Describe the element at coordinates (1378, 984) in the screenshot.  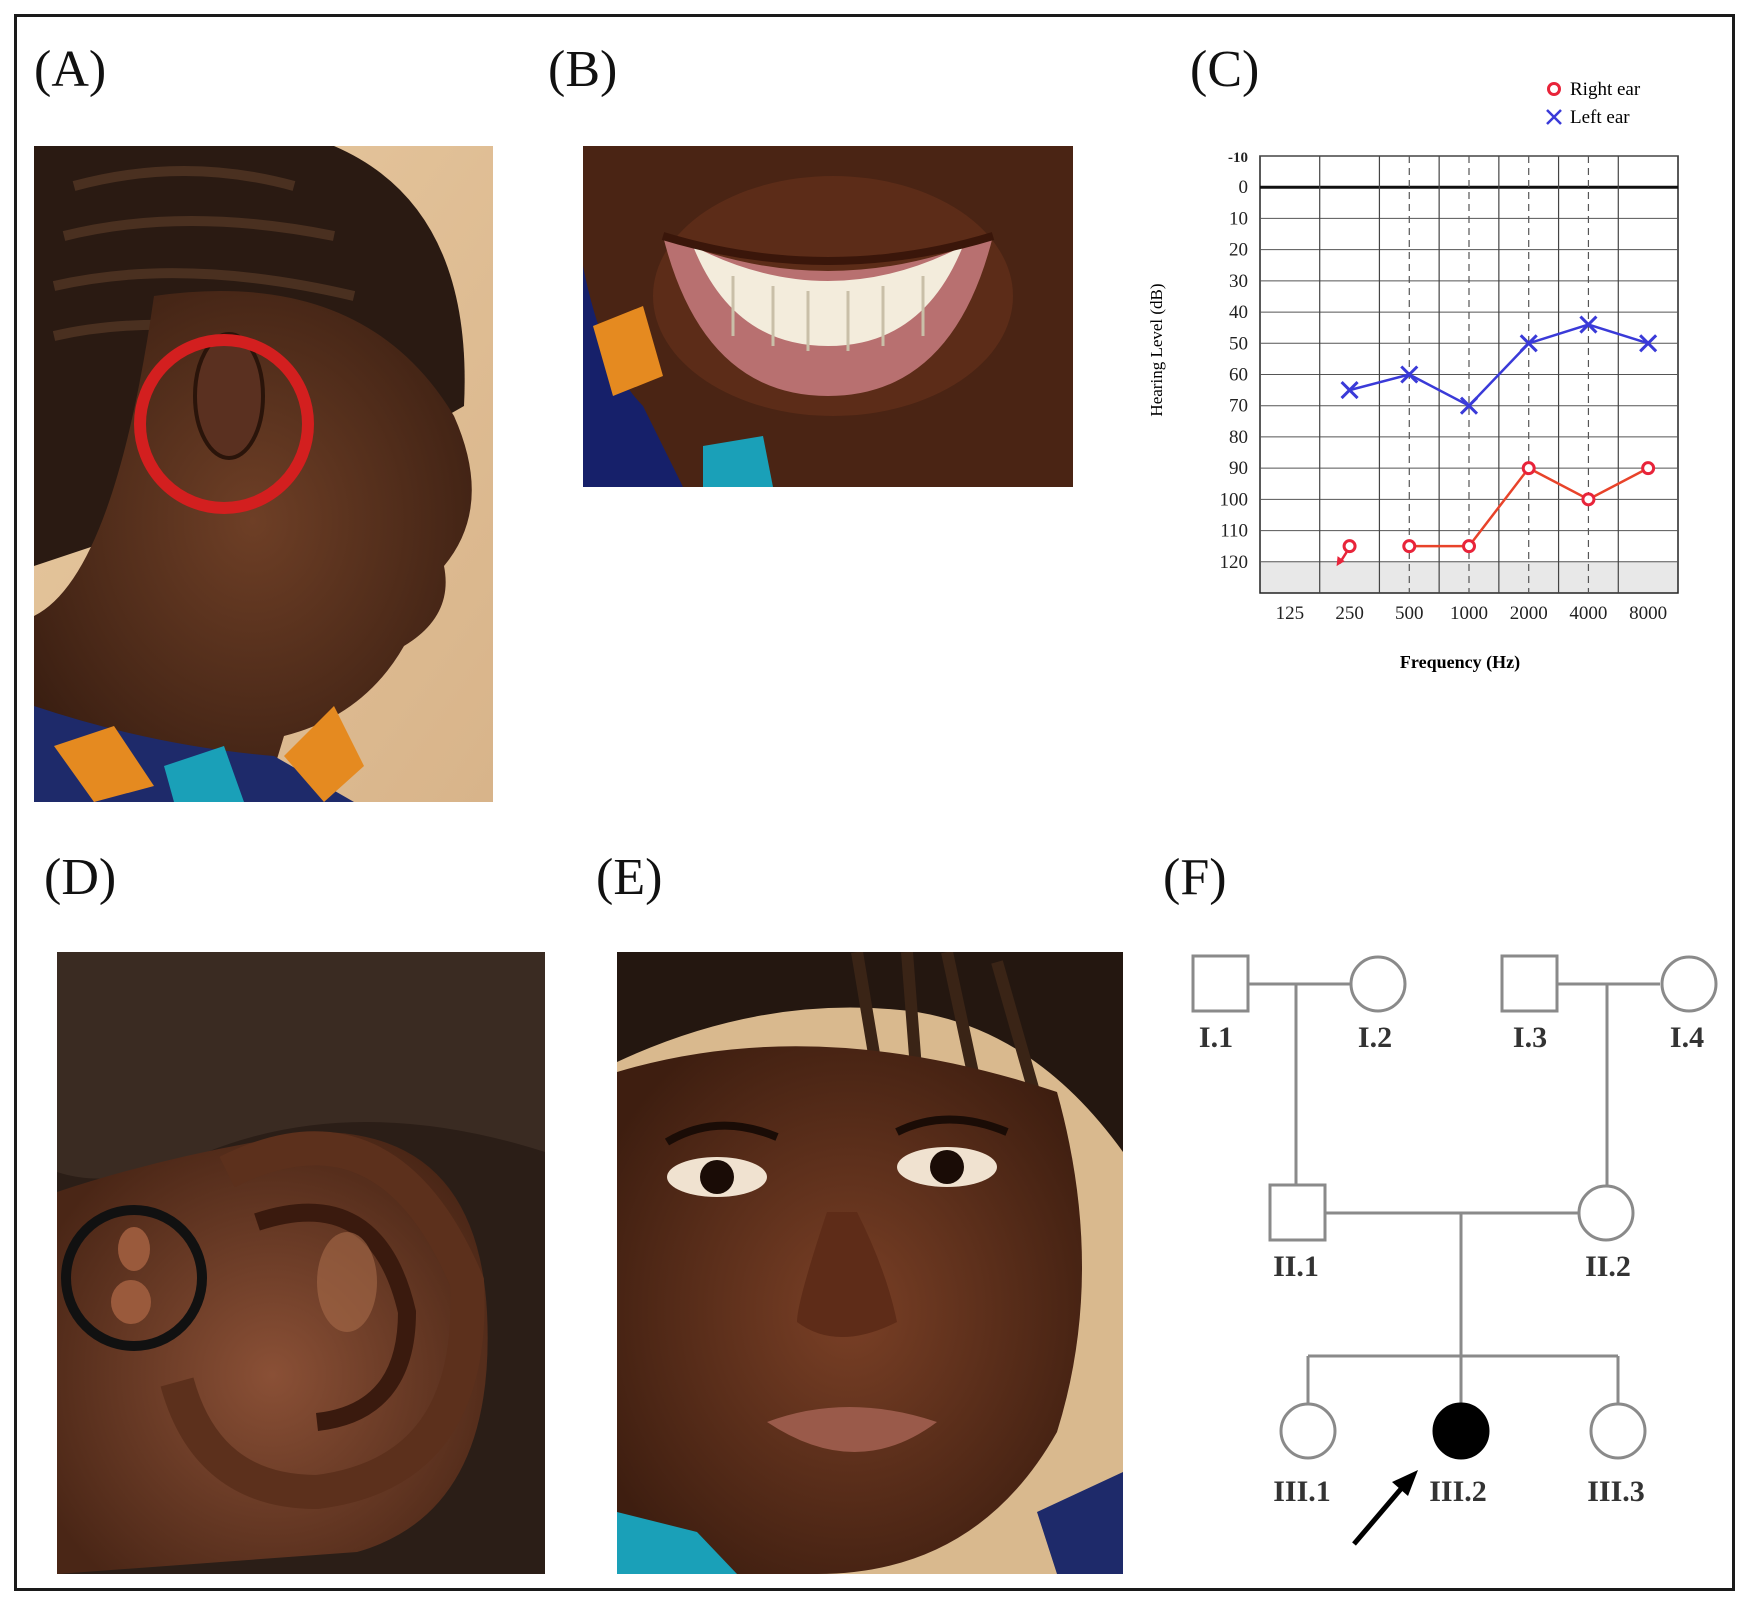
I see `pedigree-symbol-i2` at that location.